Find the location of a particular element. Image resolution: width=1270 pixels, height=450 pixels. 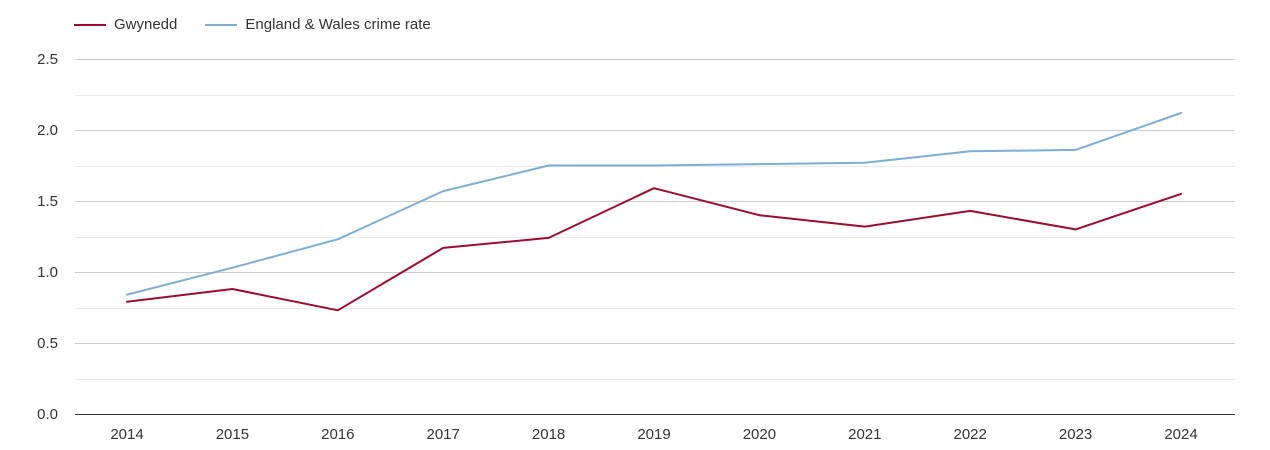

x-tick-label: 2015 is located at coordinates (232, 434).